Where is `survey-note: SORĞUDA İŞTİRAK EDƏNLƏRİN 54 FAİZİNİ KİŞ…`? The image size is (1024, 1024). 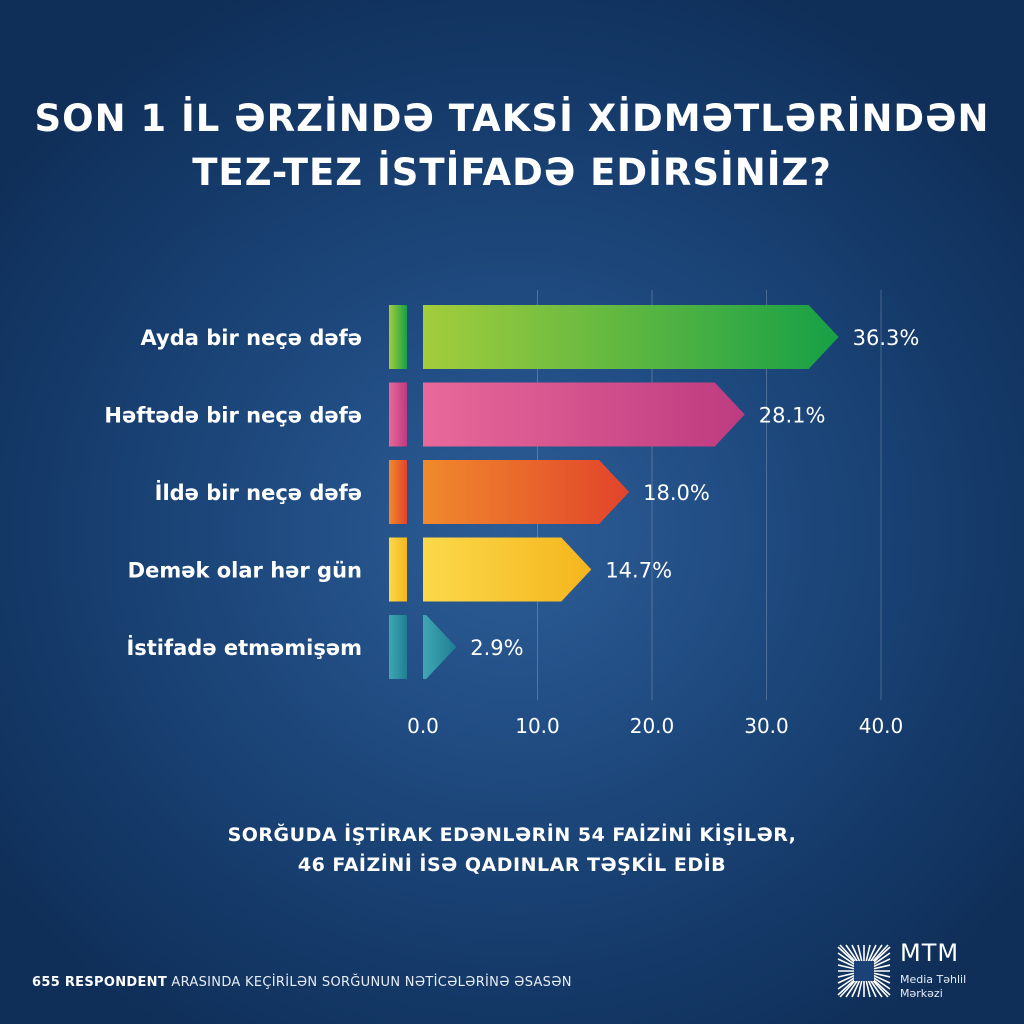
survey-note: SORĞUDA İŞTİRAK EDƏNLƏRİN 54 FAİZİNİ KİŞ… is located at coordinates (512, 850).